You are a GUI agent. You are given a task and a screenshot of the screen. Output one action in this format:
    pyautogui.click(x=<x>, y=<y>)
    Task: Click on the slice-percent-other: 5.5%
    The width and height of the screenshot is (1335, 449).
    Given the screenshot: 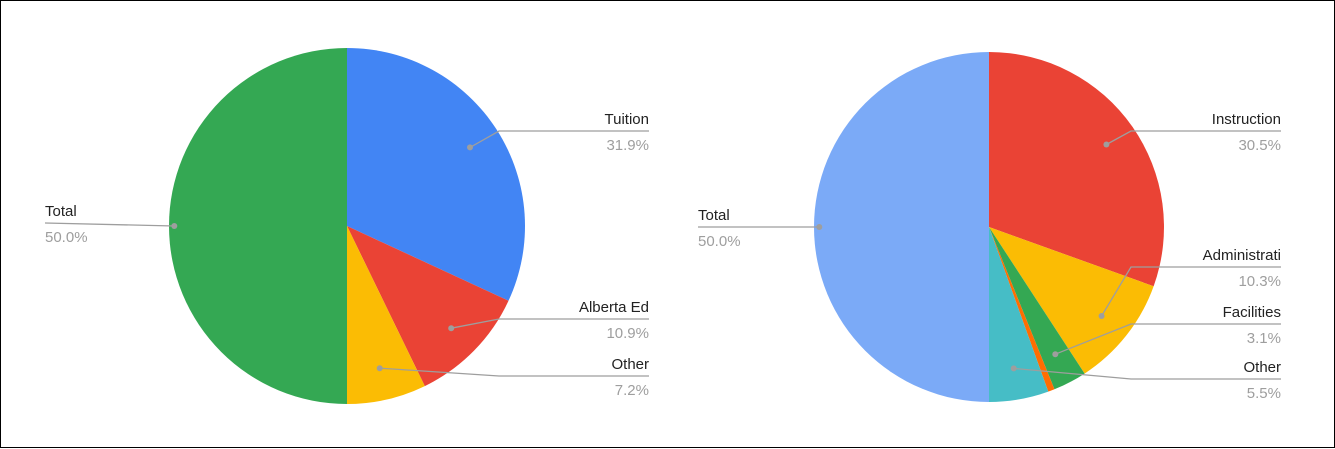 What is the action you would take?
    pyautogui.click(x=1264, y=393)
    